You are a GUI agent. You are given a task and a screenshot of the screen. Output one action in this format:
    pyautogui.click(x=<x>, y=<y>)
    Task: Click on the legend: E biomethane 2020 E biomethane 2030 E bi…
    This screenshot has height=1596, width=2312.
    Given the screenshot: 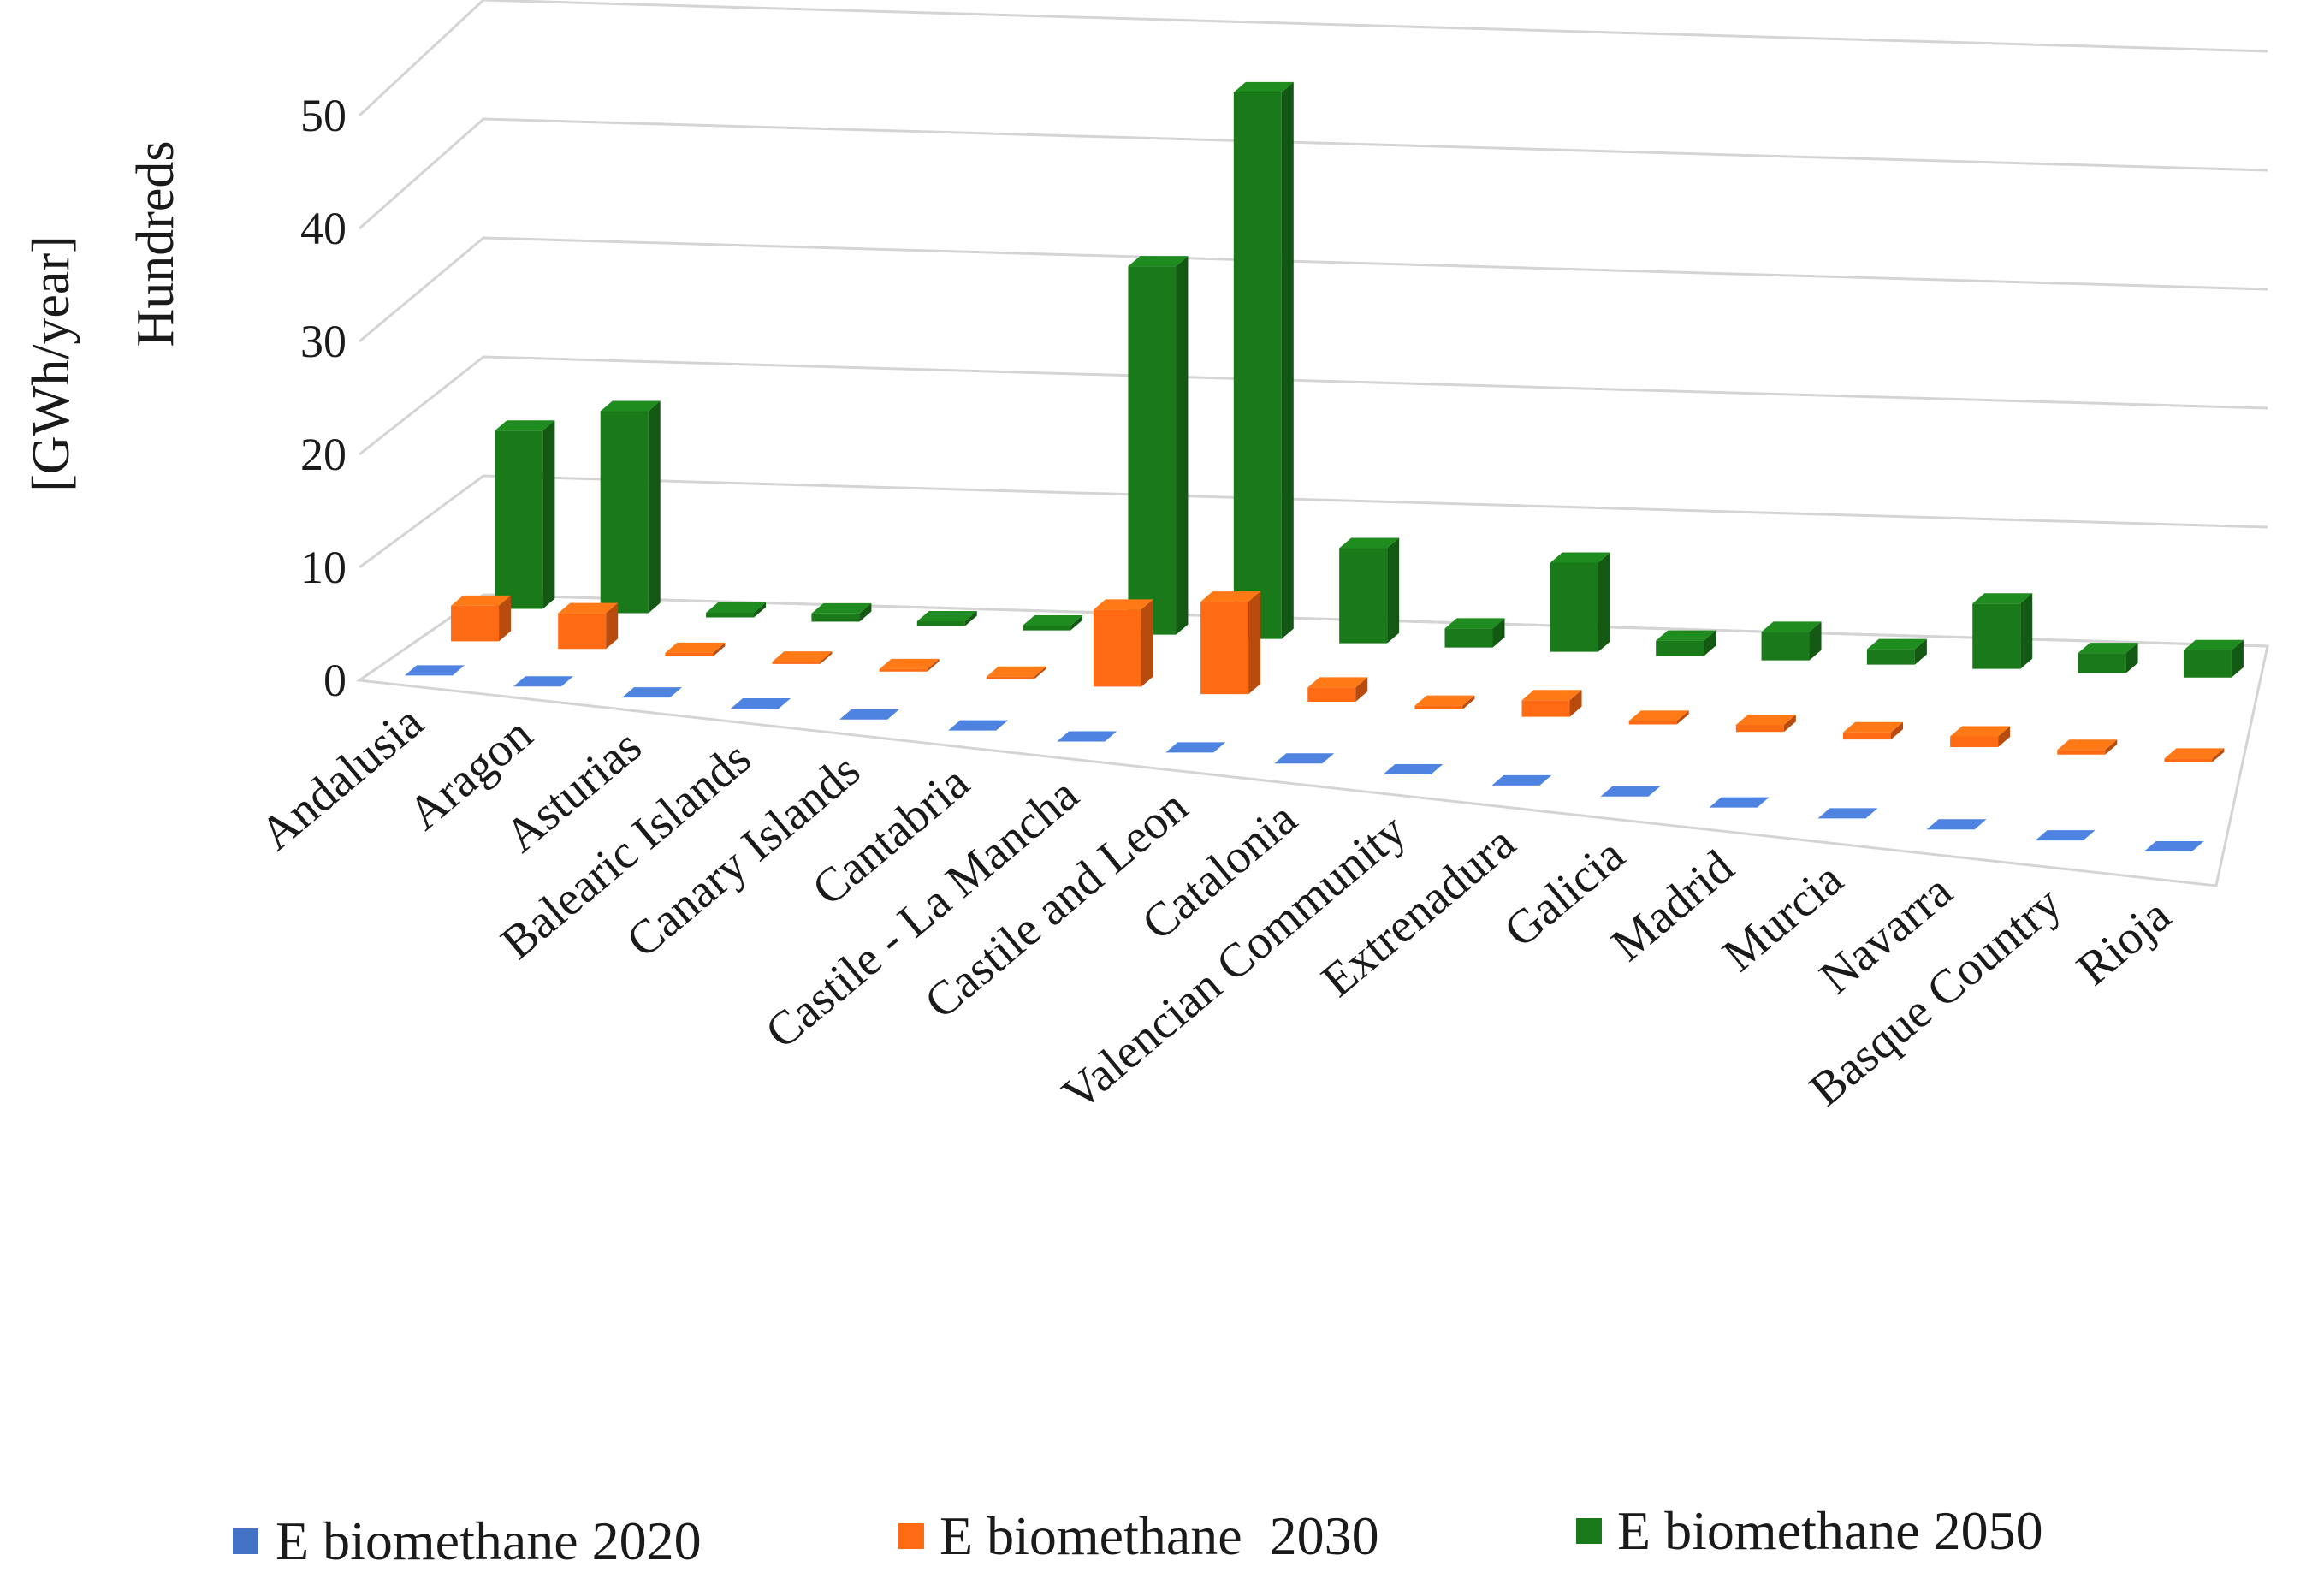 What is the action you would take?
    pyautogui.click(x=1138, y=1535)
    